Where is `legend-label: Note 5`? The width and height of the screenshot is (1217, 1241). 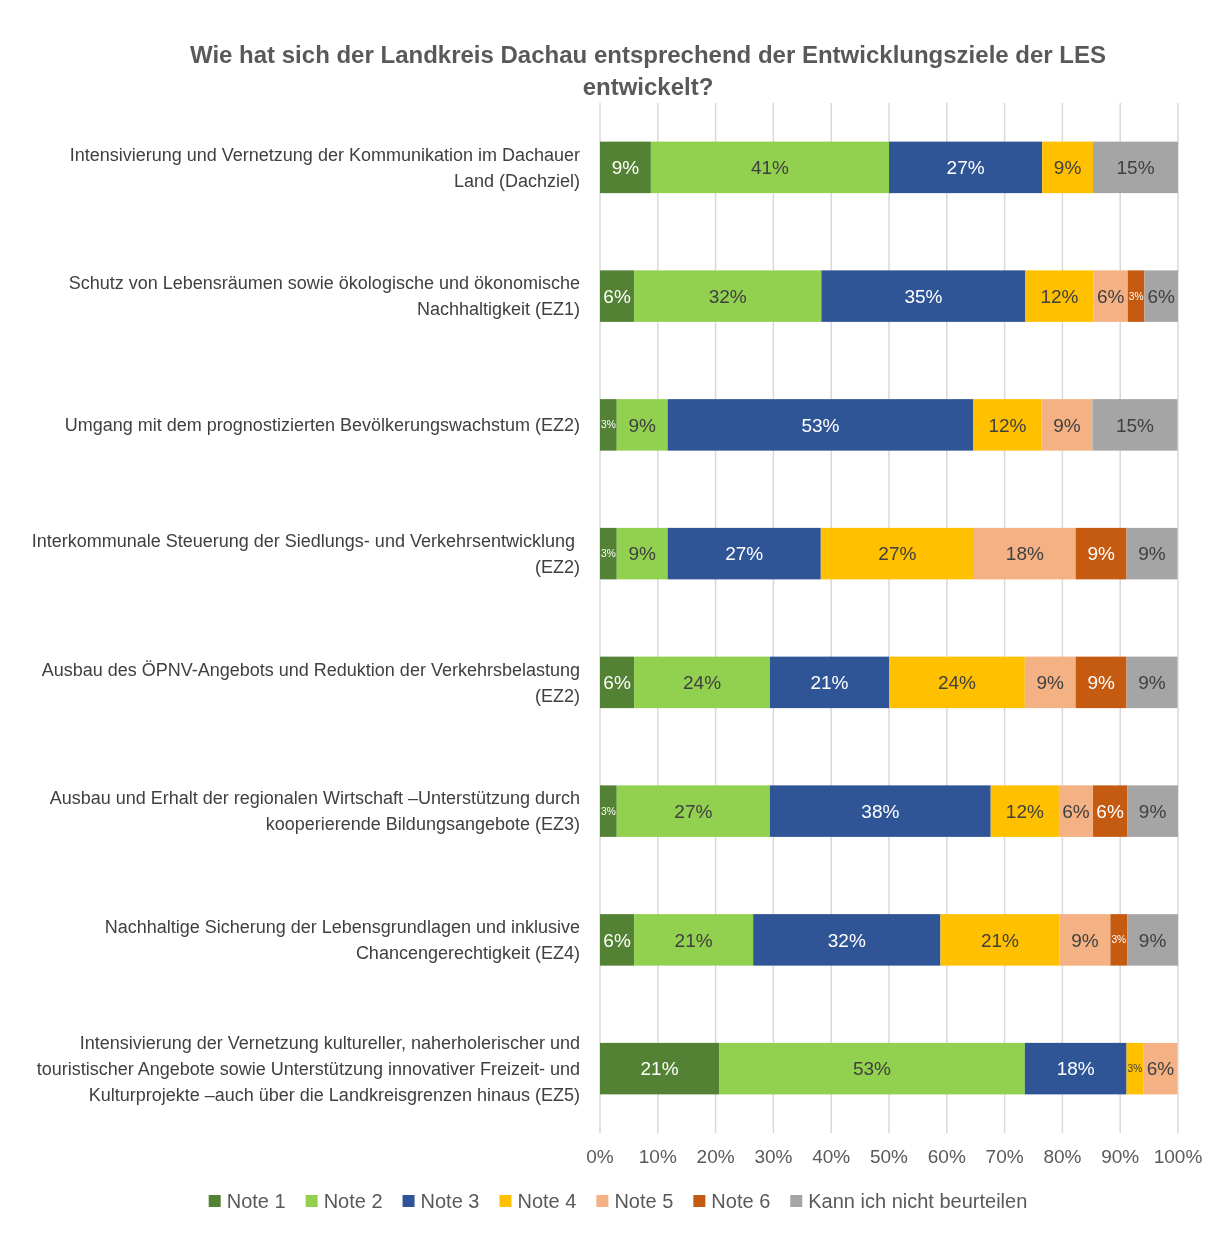 legend-label: Note 5 is located at coordinates (644, 1201).